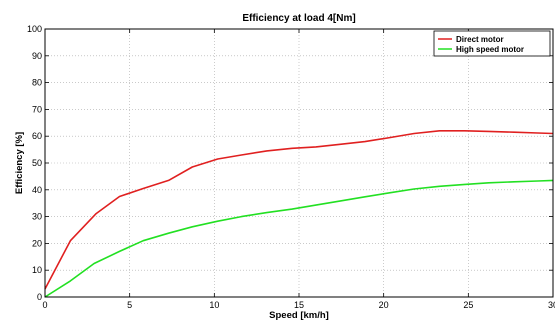 The width and height of the screenshot is (555, 322). I want to click on y-tick-label: 100, so click(34, 29).